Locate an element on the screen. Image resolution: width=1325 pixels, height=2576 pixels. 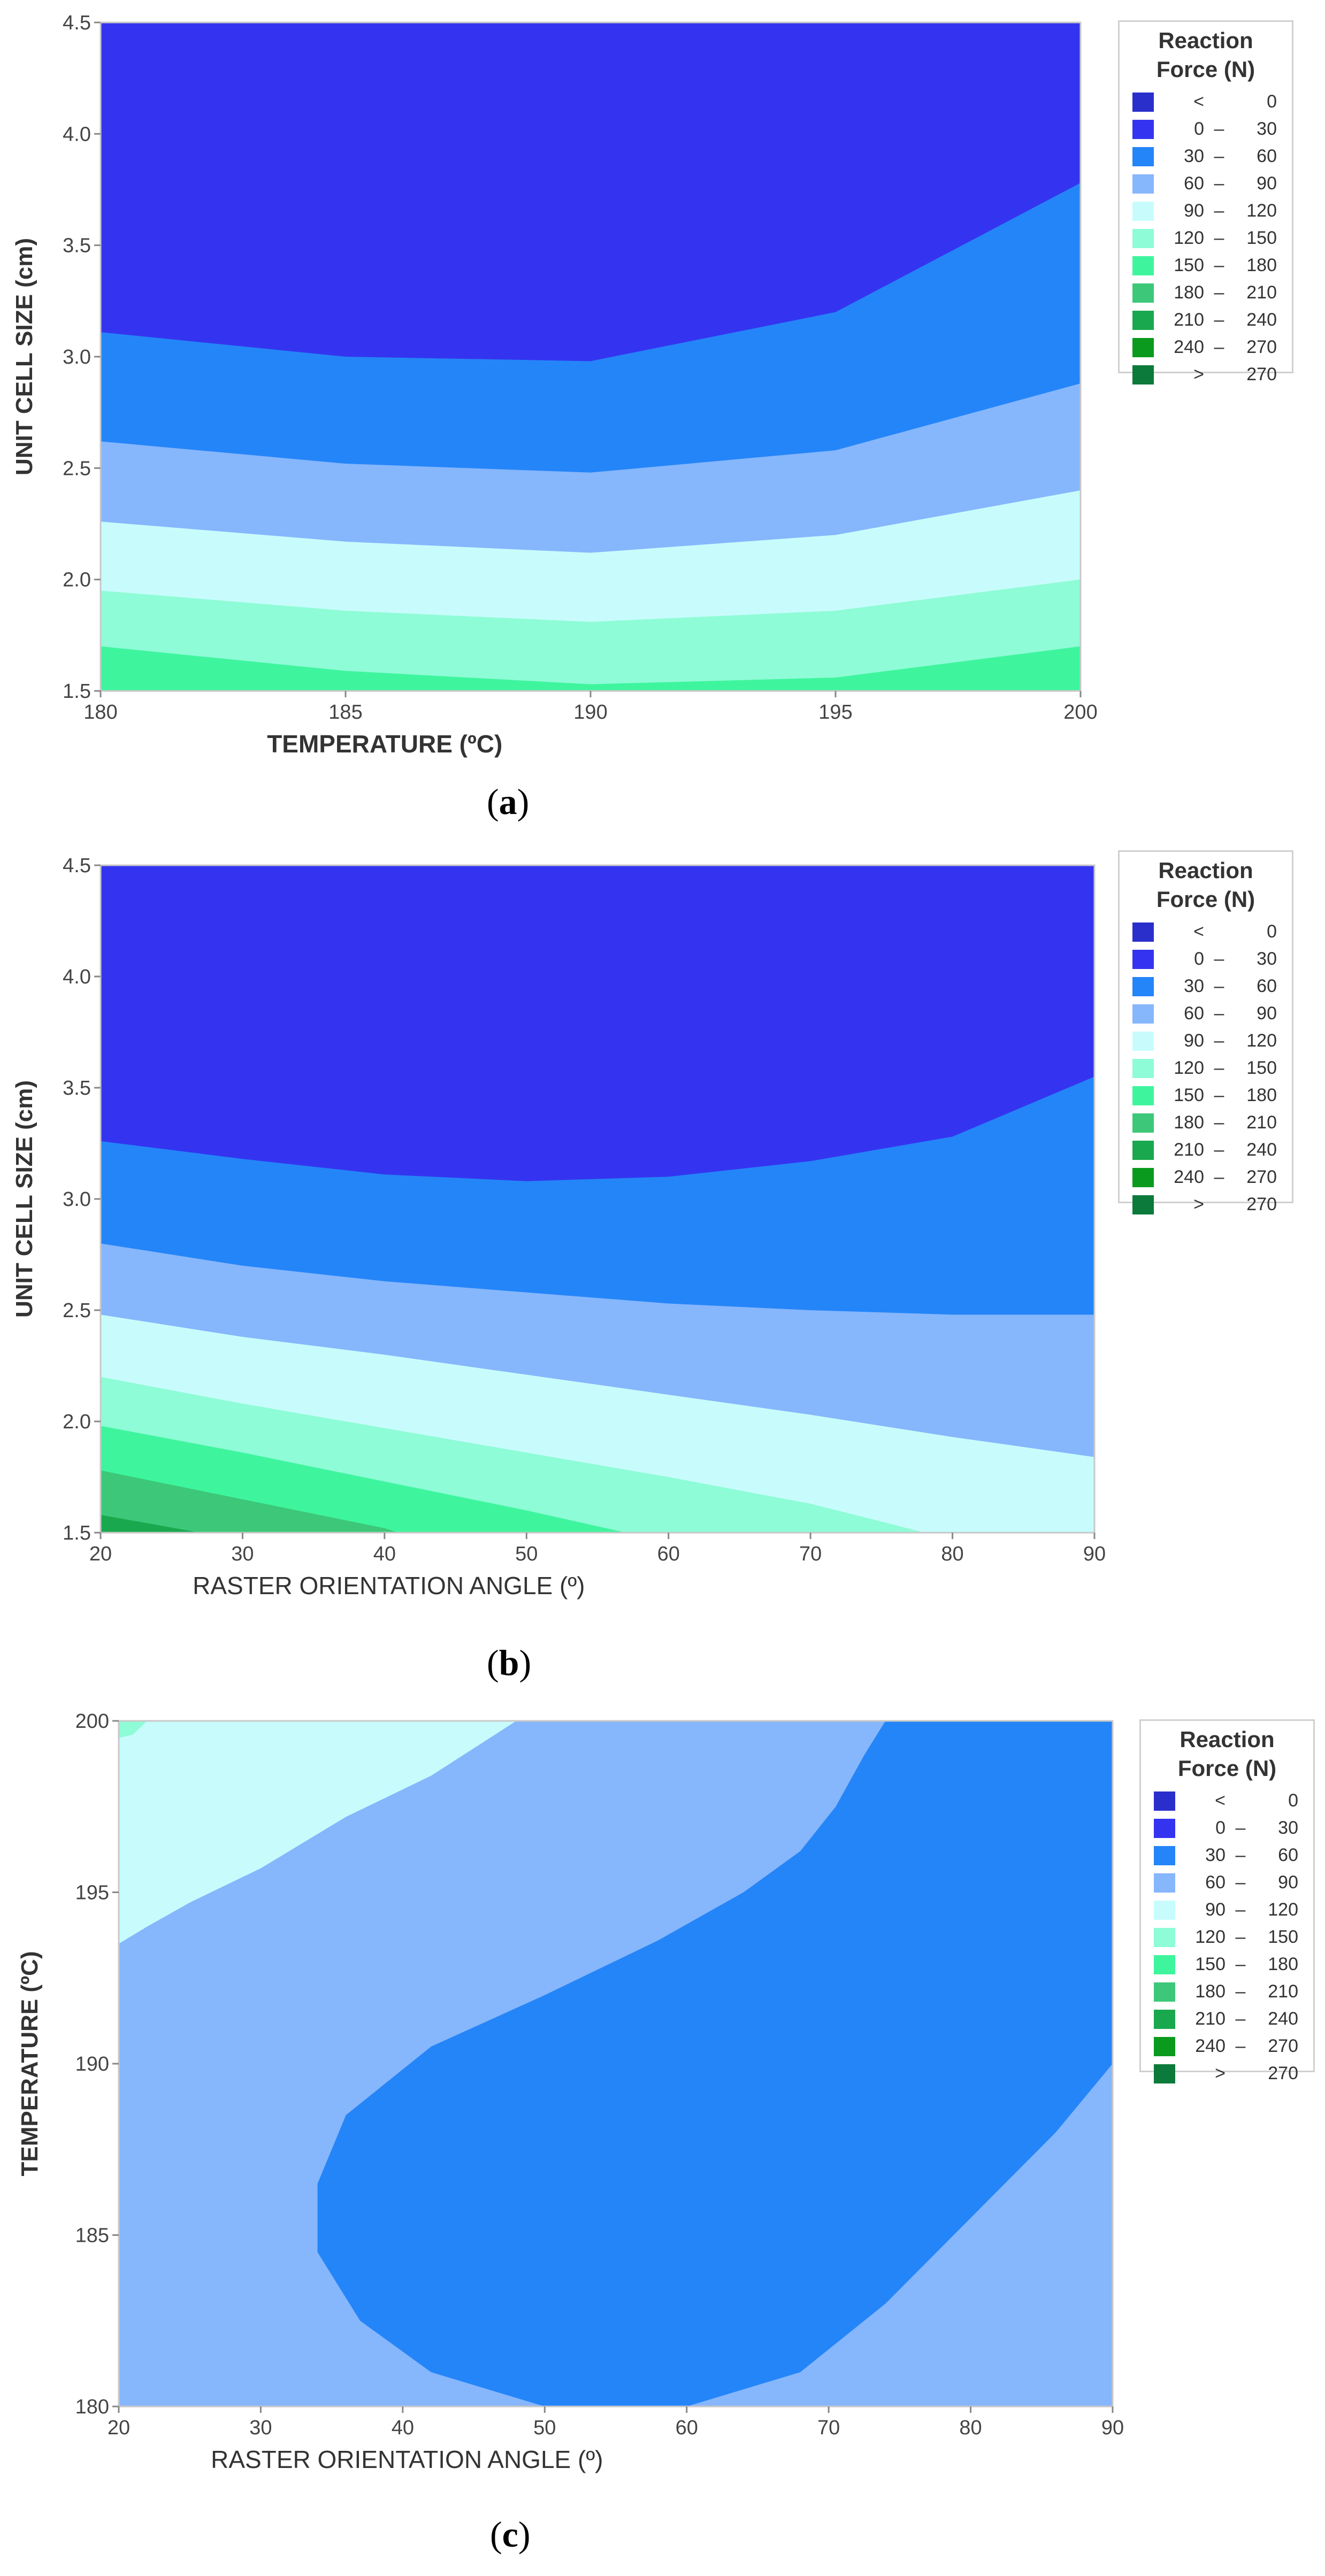
legend-range: 210– 240 is located at coordinates (1240, 2019).